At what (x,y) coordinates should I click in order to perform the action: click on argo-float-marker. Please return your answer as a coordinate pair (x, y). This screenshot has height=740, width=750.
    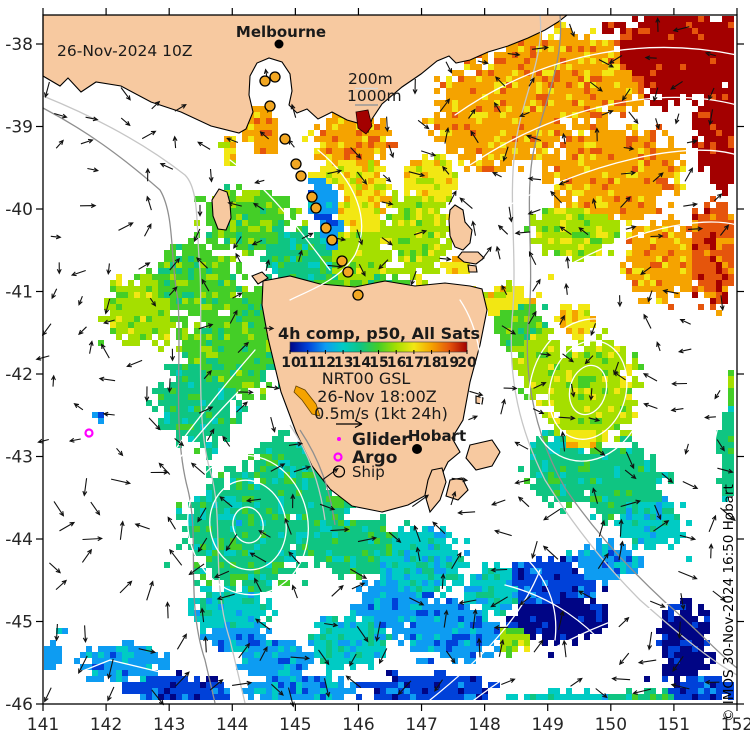
    Looking at the image, I should click on (89, 433).